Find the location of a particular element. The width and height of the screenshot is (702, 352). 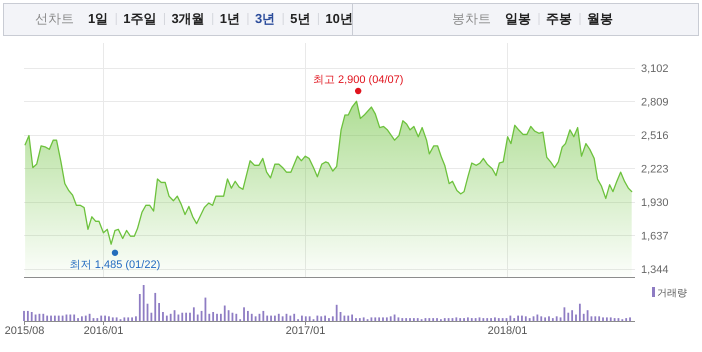

text: 선차트 is located at coordinates (54, 18).